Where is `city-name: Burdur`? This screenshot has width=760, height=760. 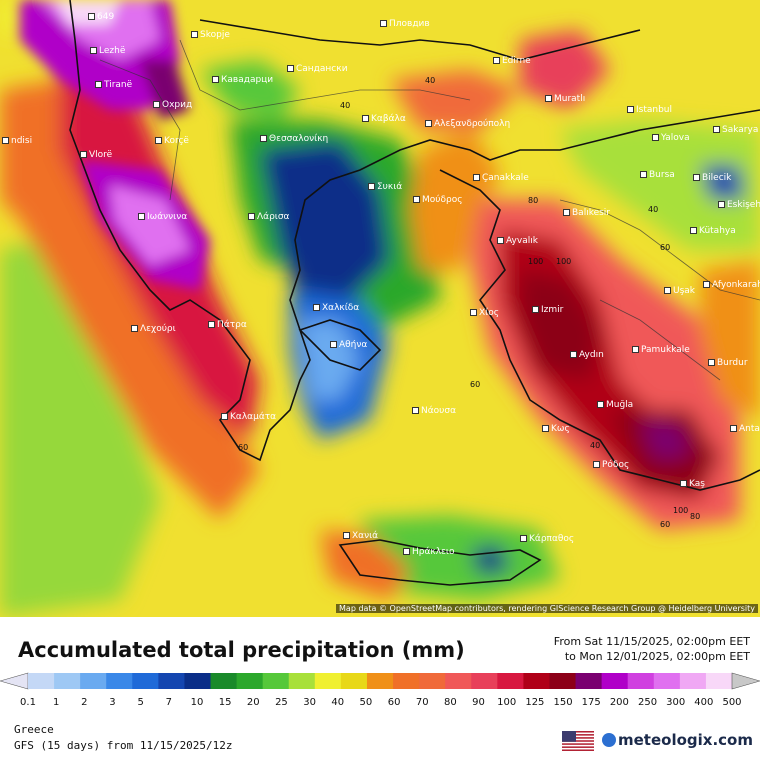 city-name: Burdur is located at coordinates (732, 363).